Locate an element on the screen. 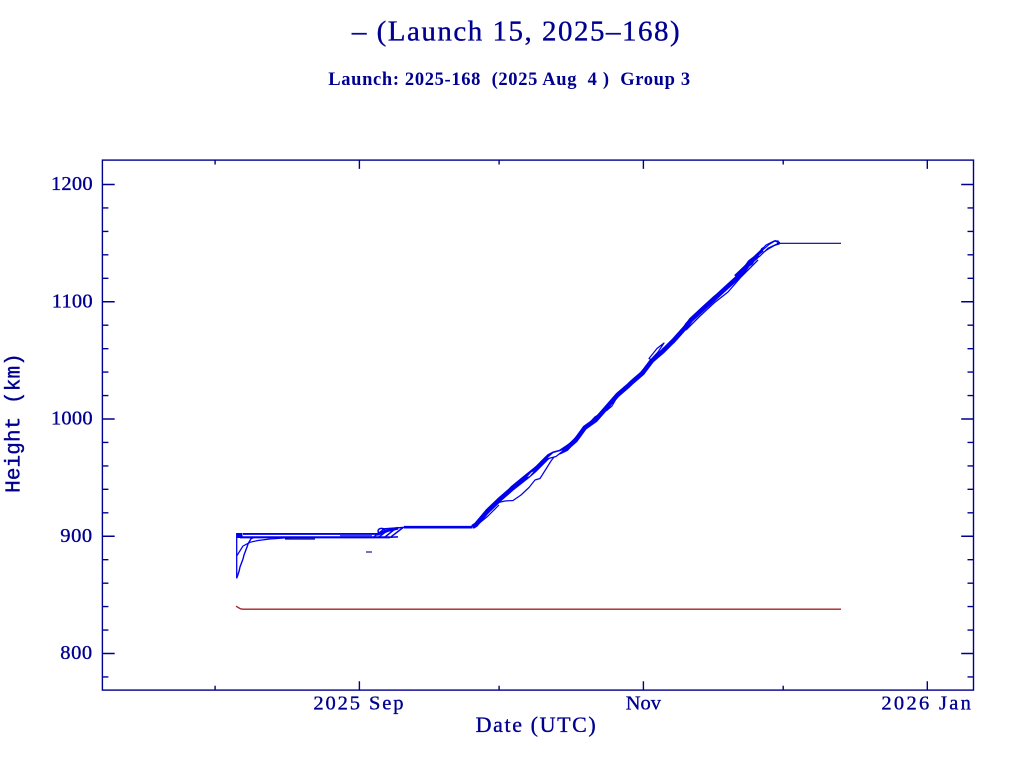 The height and width of the screenshot is (773, 1024). svg-text: 1200 is located at coordinates (72, 184).